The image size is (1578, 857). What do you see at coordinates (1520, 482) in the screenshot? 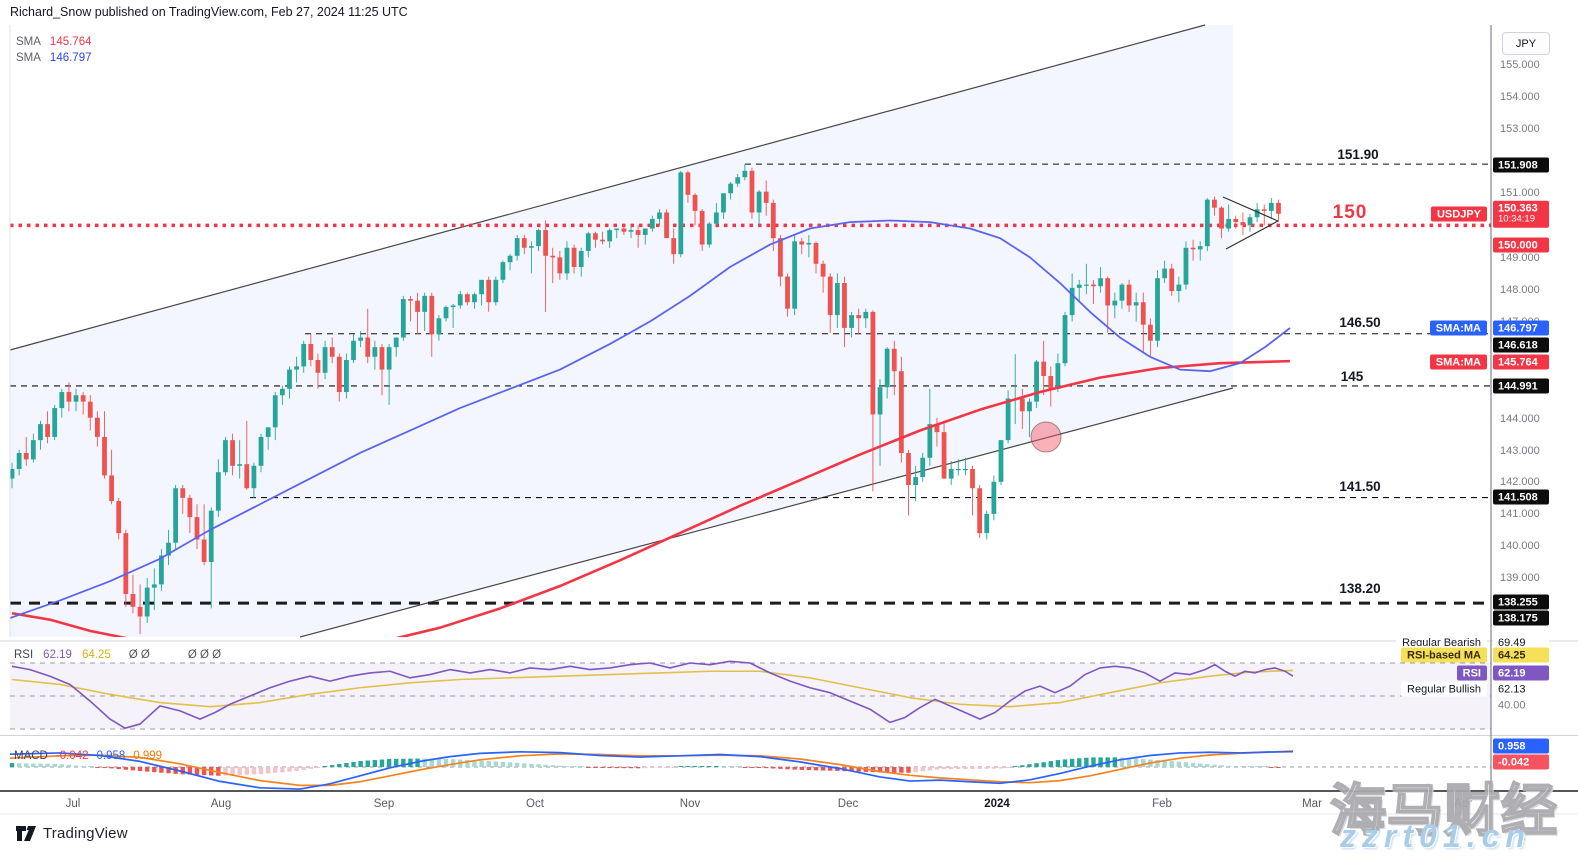
I see `price-axis-tick: 142.000` at bounding box center [1520, 482].